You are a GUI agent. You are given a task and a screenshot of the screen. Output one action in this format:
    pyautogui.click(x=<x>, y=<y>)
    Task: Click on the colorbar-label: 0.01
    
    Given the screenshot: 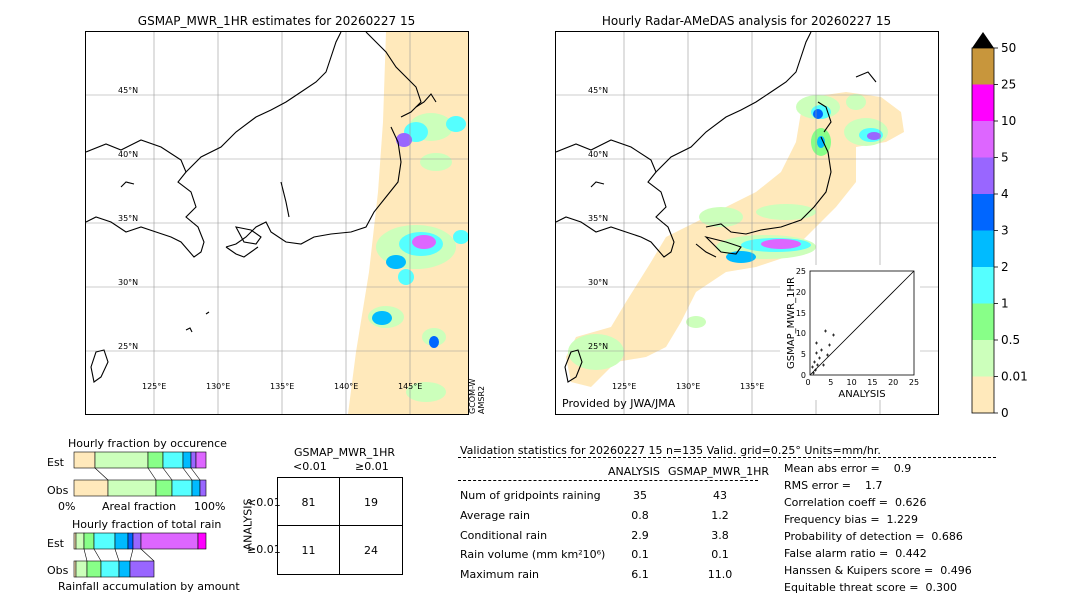 What is the action you would take?
    pyautogui.click(x=1014, y=377)
    